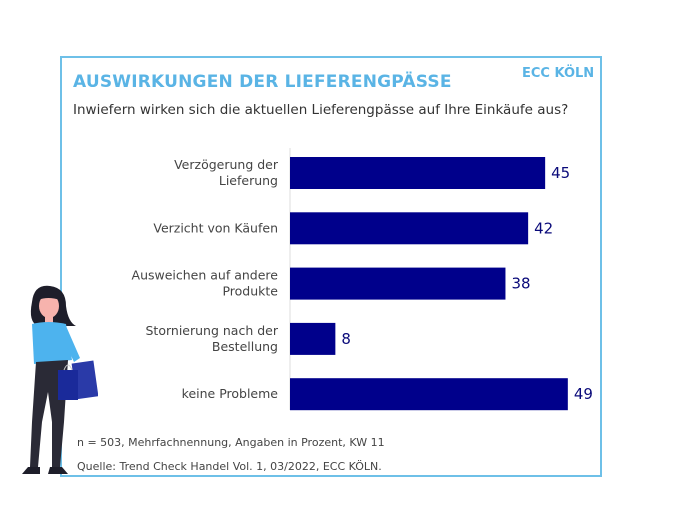 The image size is (675, 506). Describe the element at coordinates (230, 393) in the screenshot. I see `category-label: keine Probleme` at that location.